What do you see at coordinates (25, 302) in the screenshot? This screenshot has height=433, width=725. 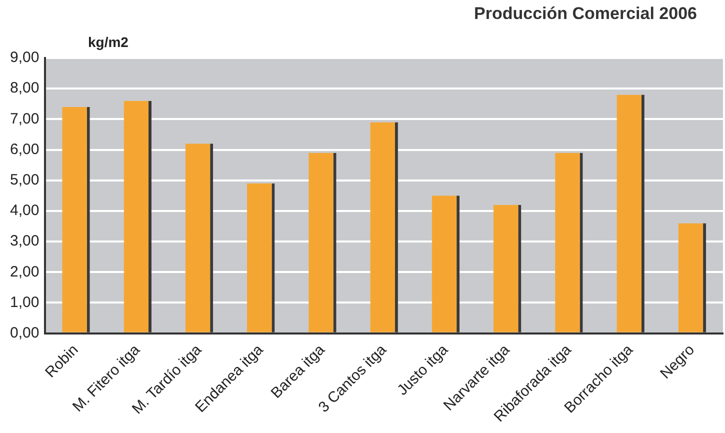 I see `y-tick-label: 1,00` at bounding box center [25, 302].